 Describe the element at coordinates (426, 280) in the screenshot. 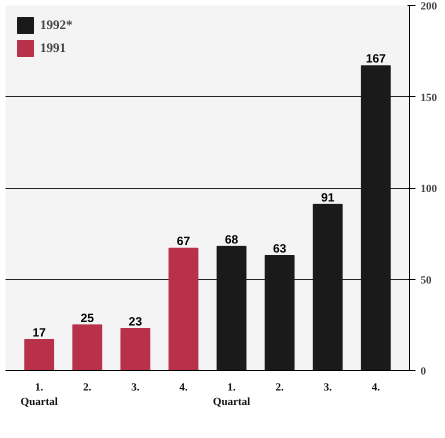

I see `y-tick-label: 50` at that location.